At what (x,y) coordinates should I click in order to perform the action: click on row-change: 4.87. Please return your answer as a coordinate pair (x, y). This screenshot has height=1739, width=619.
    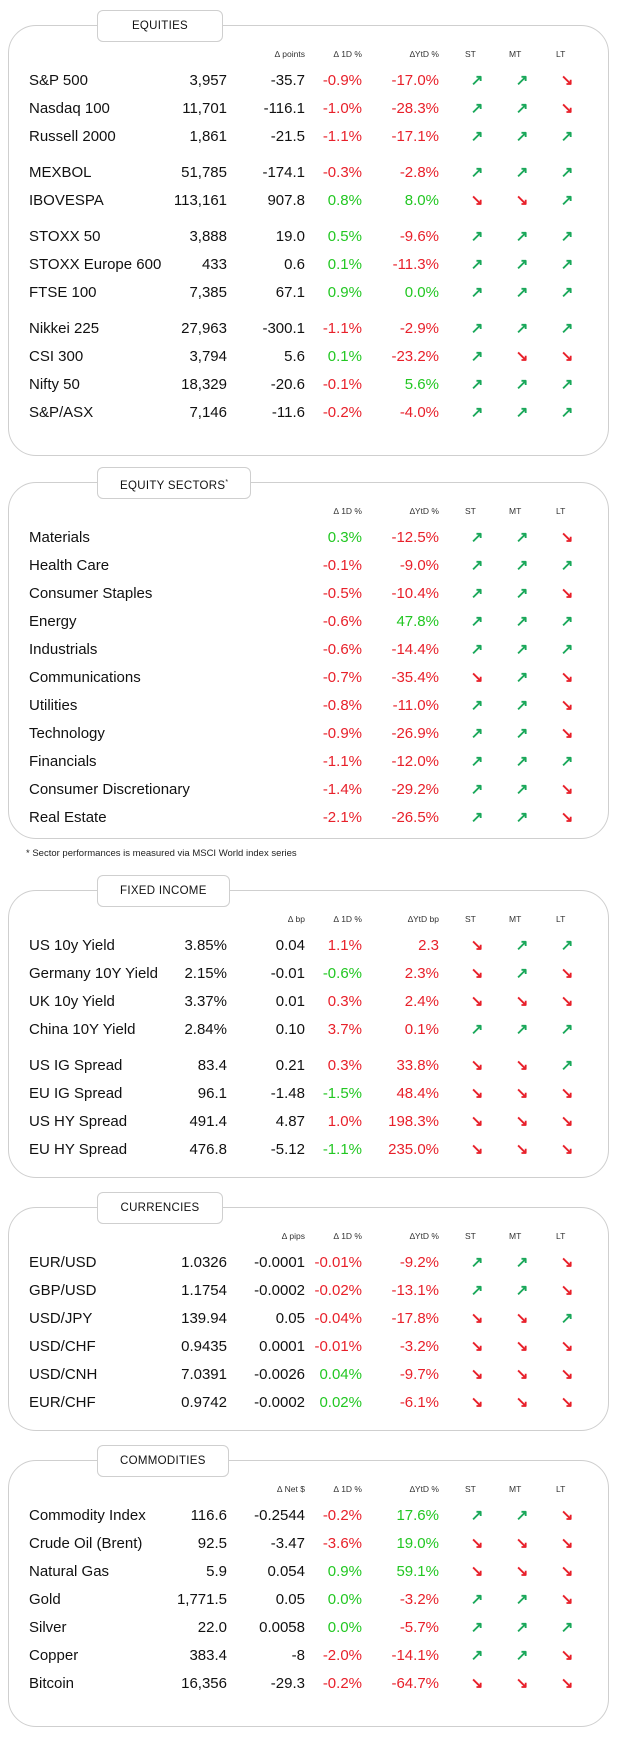
    Looking at the image, I should click on (290, 1121).